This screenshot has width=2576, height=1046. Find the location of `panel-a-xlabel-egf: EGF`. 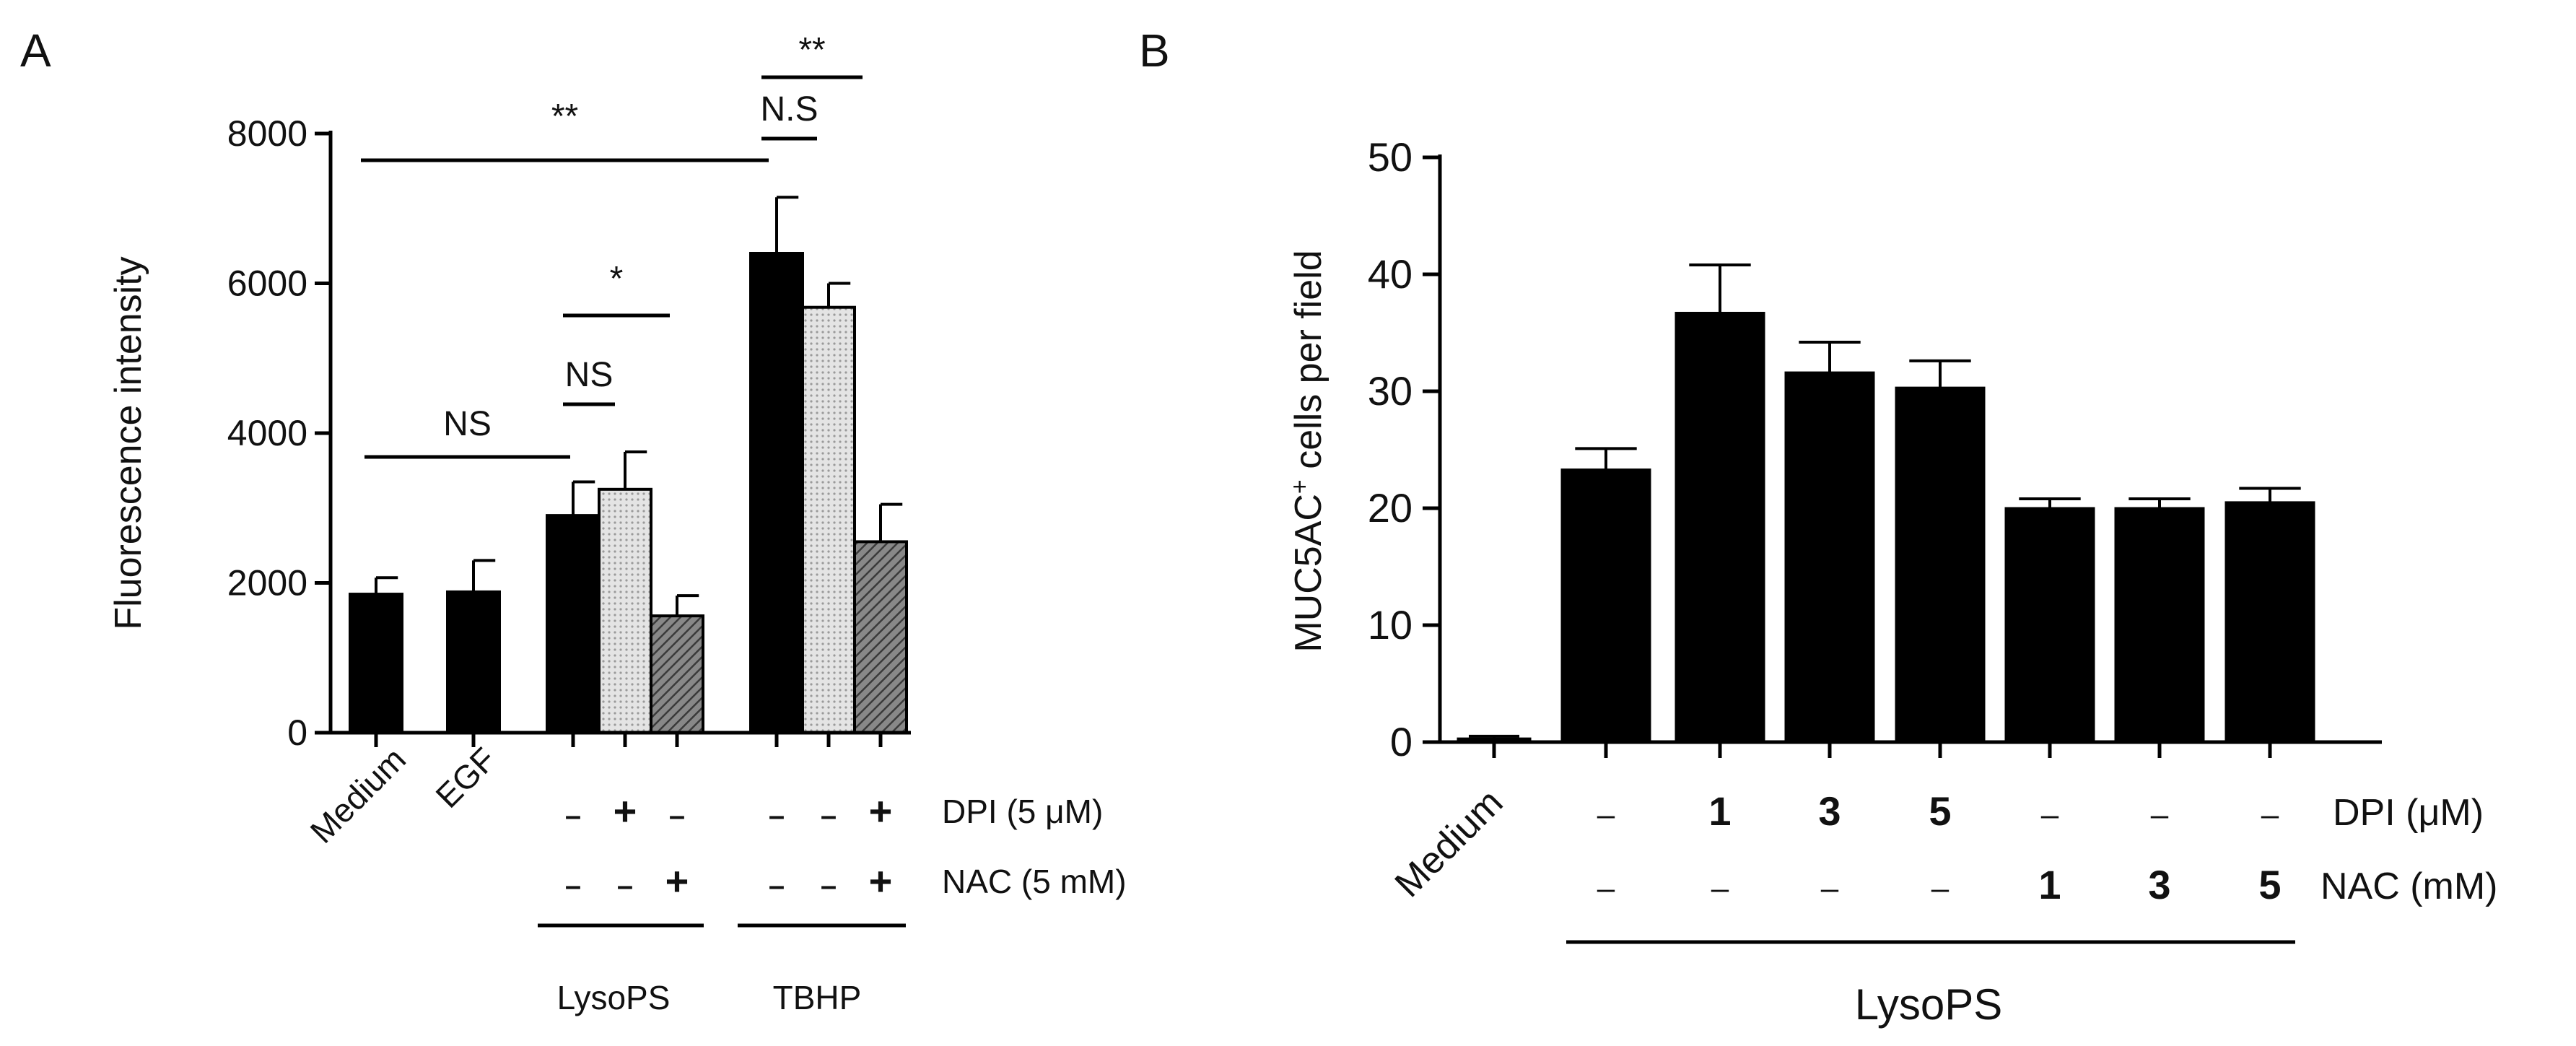

panel-a-xlabel-egf: EGF is located at coordinates (465, 777).